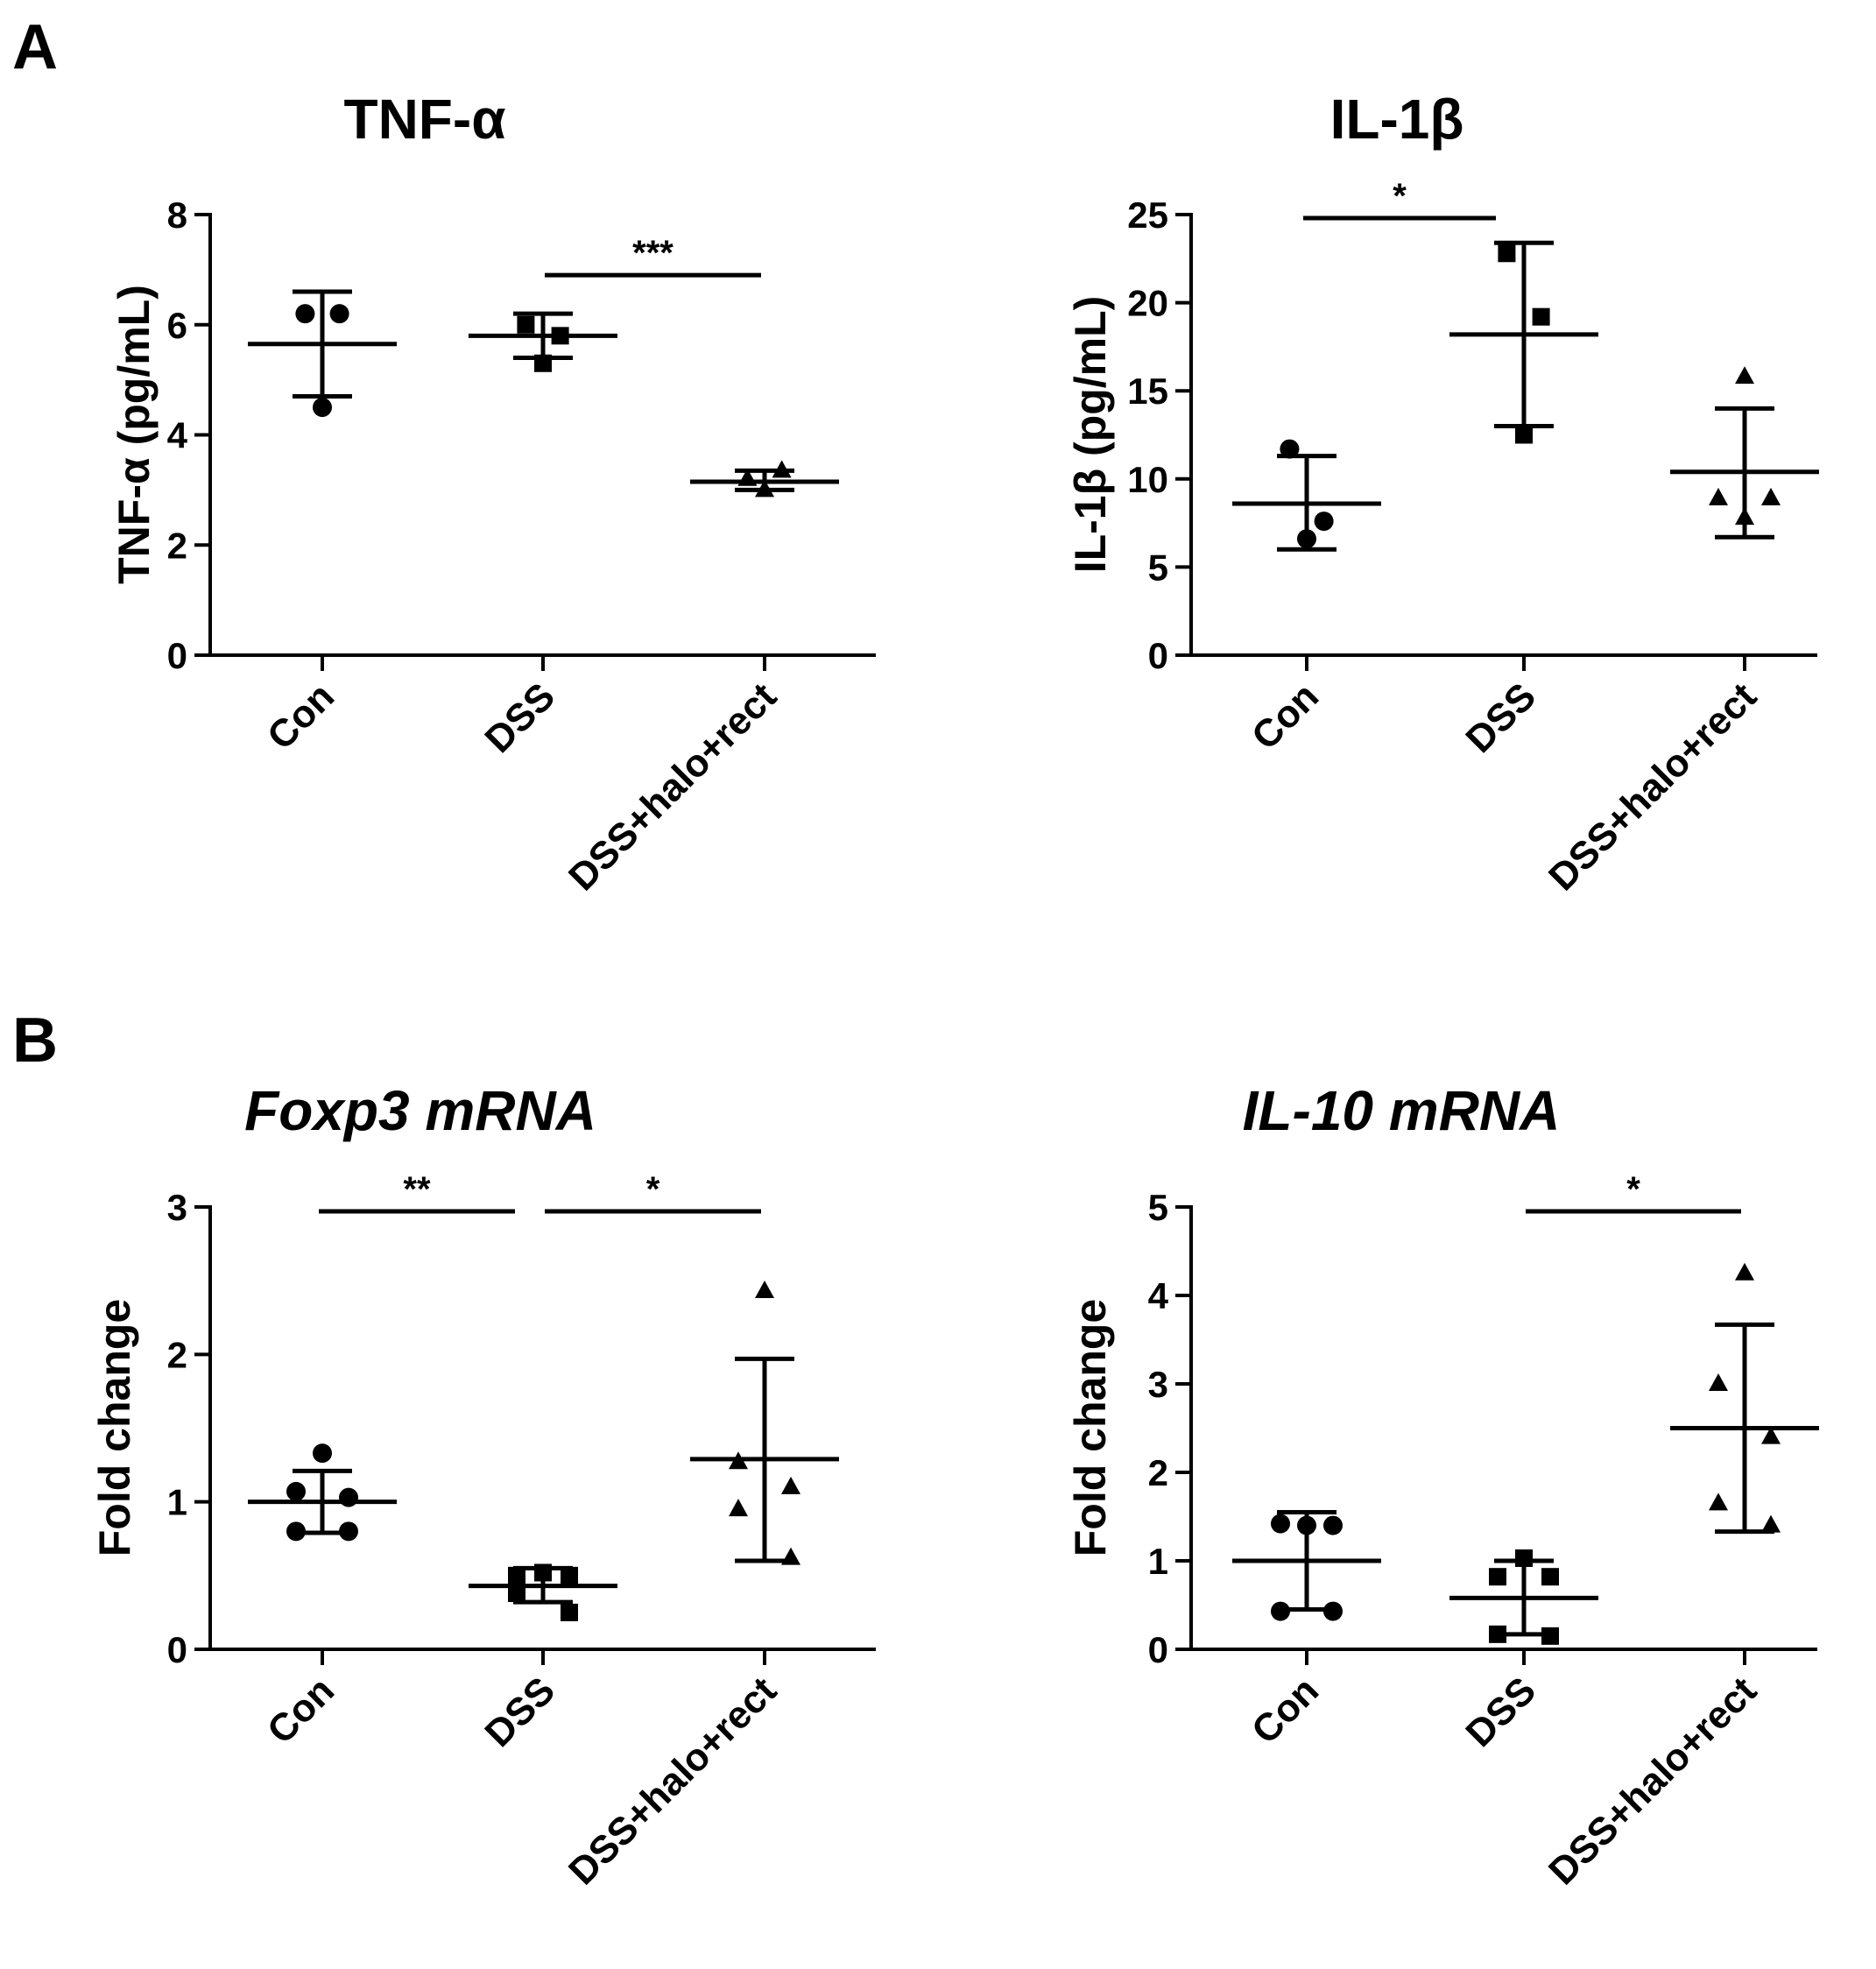 Image resolution: width=1876 pixels, height=1969 pixels. I want to click on chart-title: TNF-α, so click(424, 119).